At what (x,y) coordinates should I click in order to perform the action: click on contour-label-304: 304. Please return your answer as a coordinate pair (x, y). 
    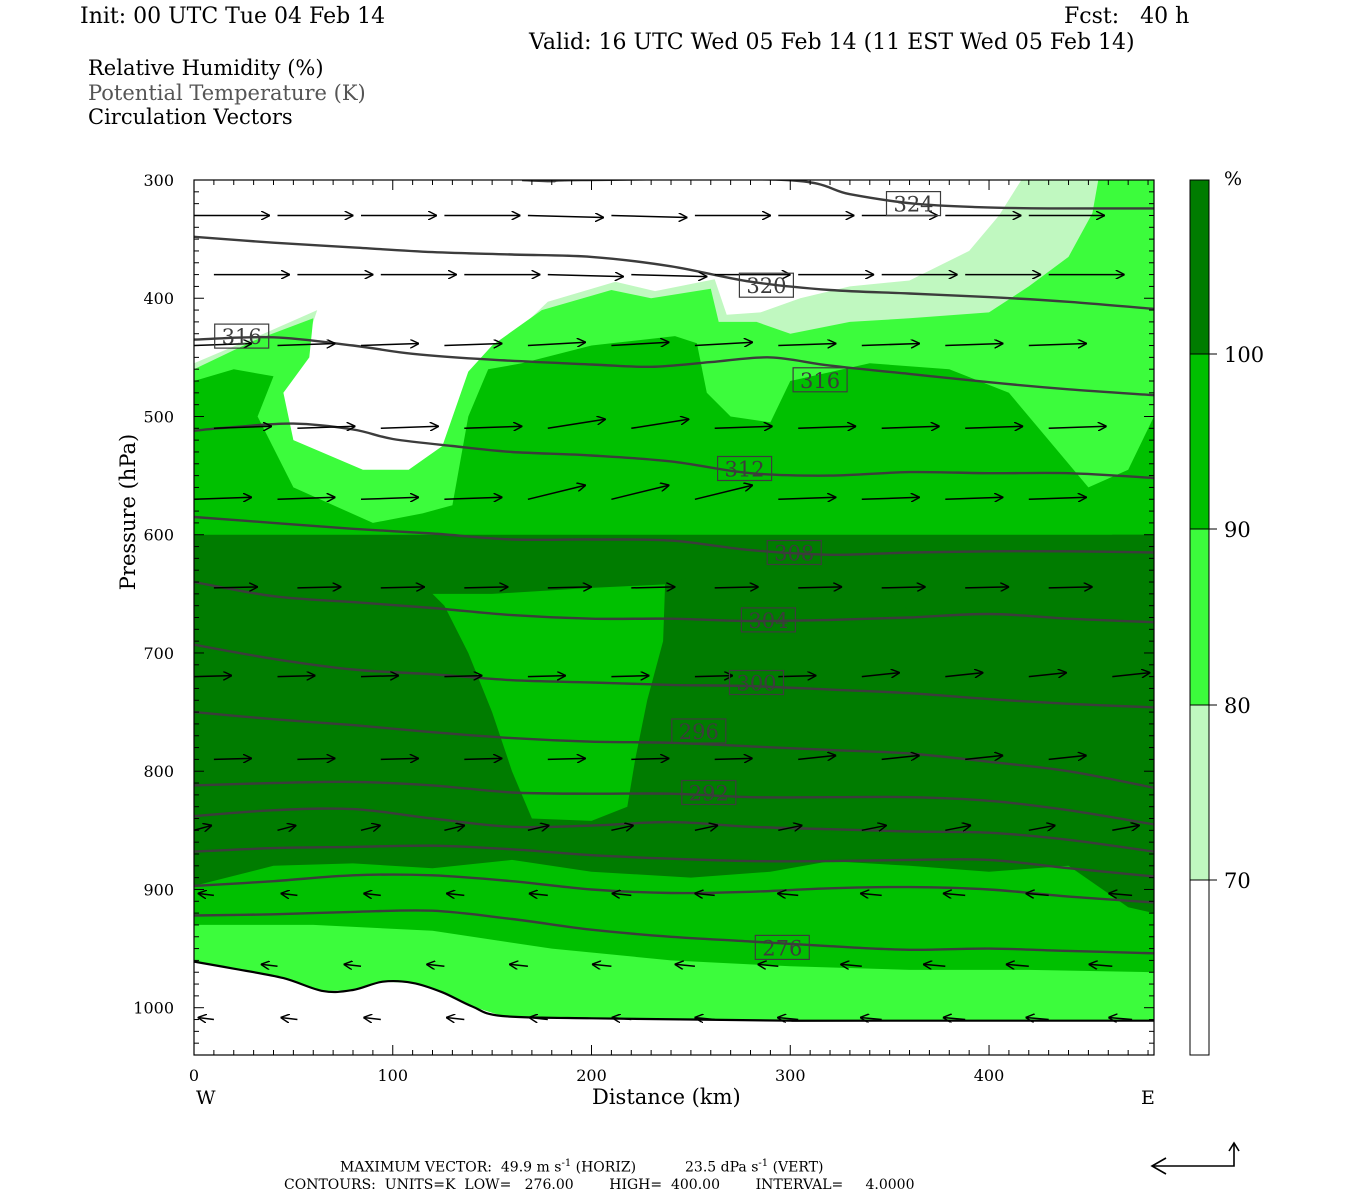
    Looking at the image, I should click on (768, 621).